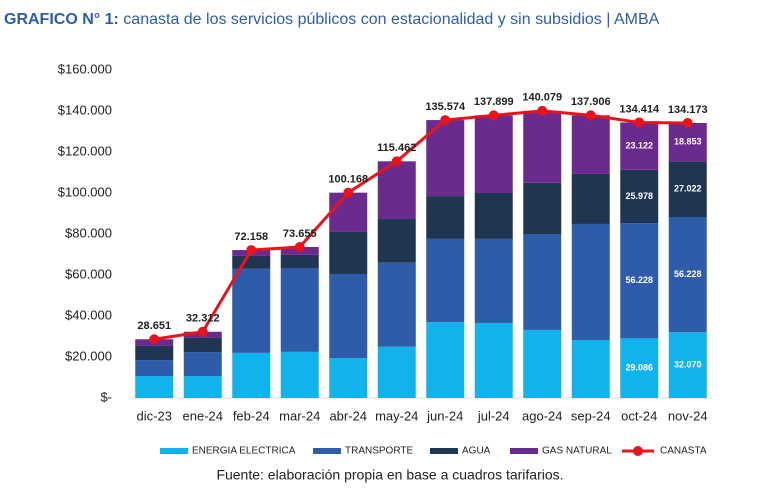 The height and width of the screenshot is (497, 780). I want to click on canasta-label: 137.899, so click(494, 102).